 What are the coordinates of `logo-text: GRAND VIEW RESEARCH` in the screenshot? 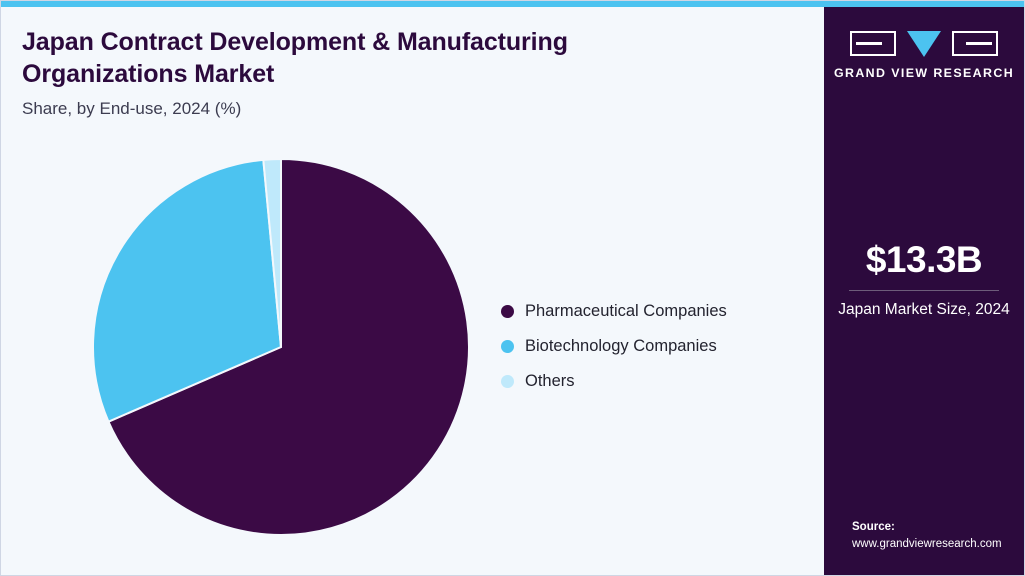 It's located at (924, 73).